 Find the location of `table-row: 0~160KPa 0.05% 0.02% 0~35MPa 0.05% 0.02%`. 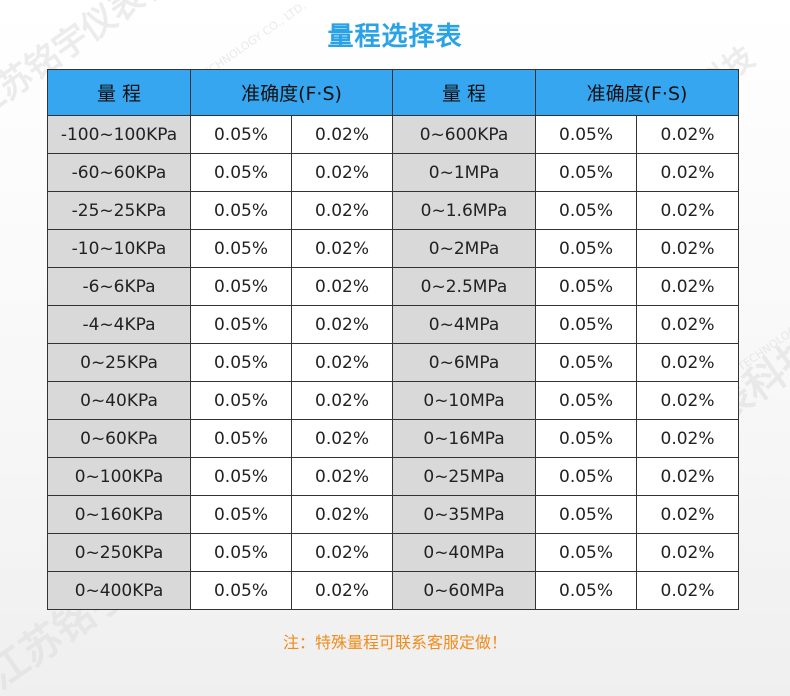

table-row: 0~160KPa 0.05% 0.02% 0~35MPa 0.05% 0.02% is located at coordinates (393, 514).